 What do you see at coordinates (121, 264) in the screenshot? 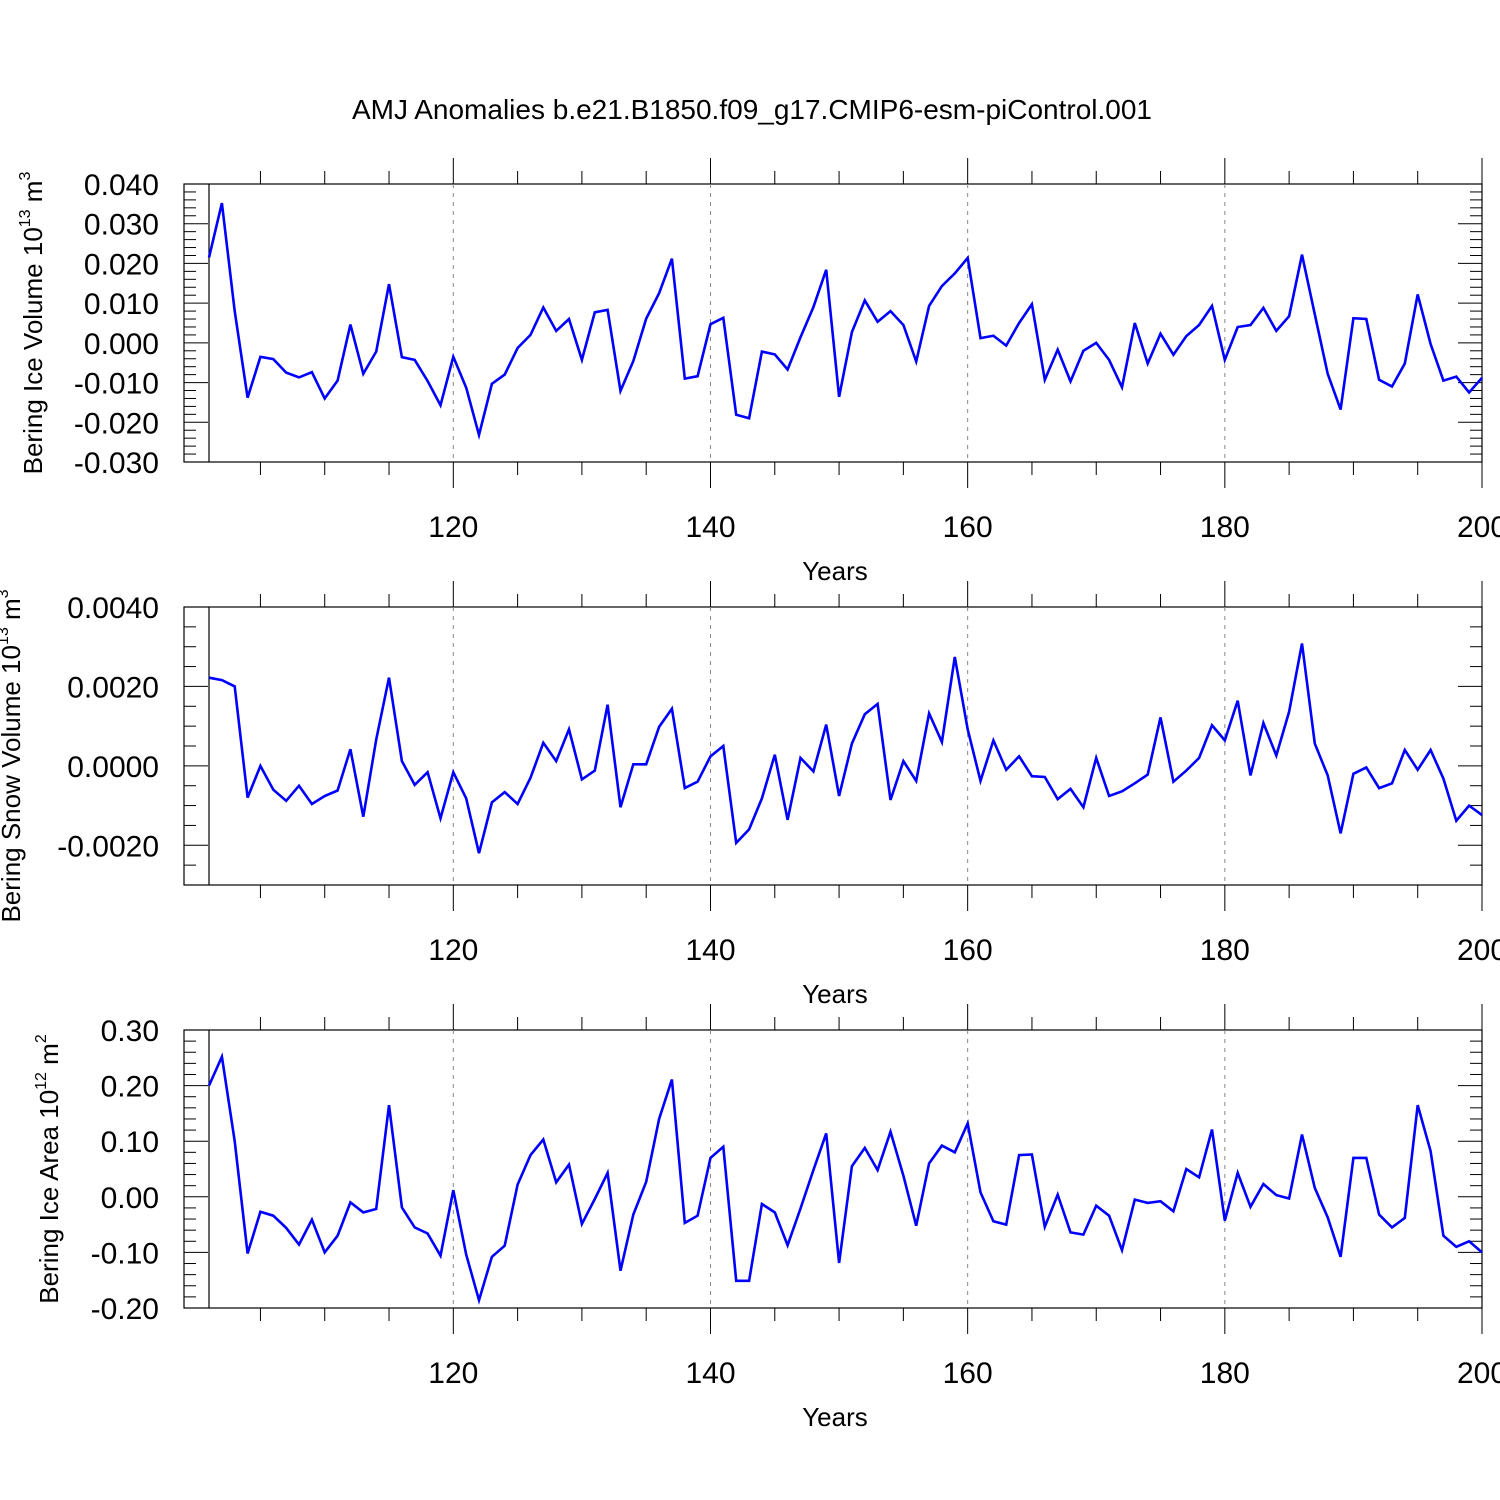
I see `y-tick-label: 0.020` at bounding box center [121, 264].